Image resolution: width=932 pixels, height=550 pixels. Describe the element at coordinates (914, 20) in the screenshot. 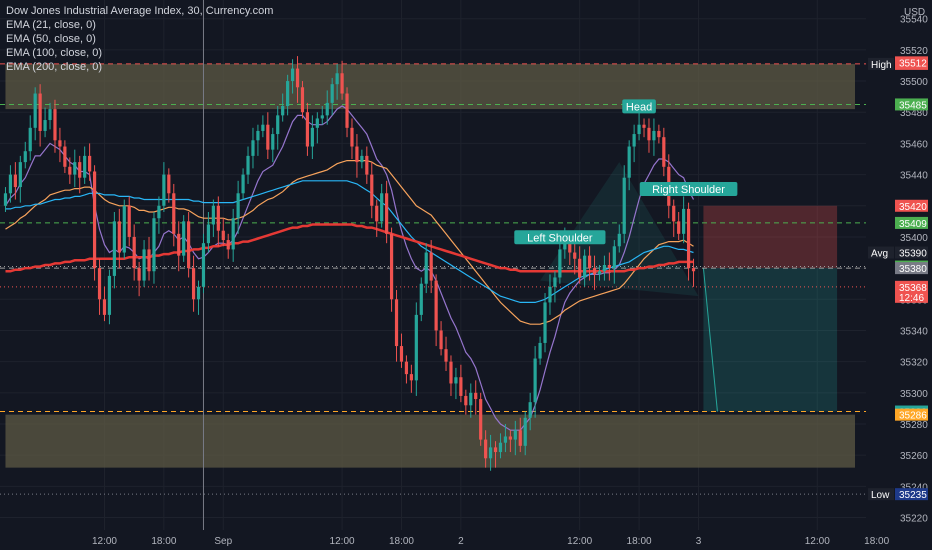

I see `y-tick-label: 35540` at that location.